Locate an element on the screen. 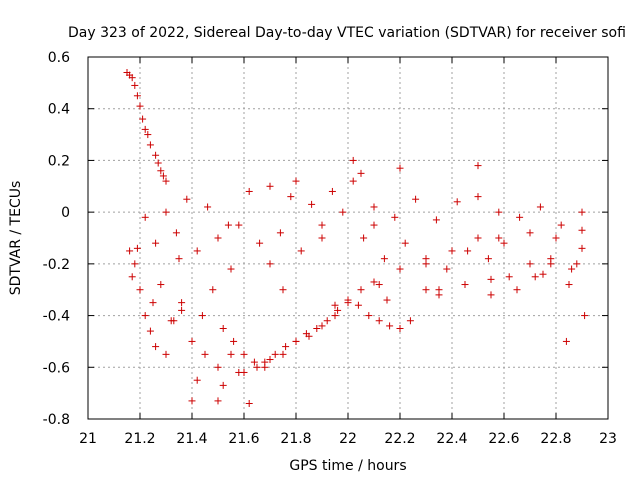  x-tick-label: 21.8 is located at coordinates (295, 439).